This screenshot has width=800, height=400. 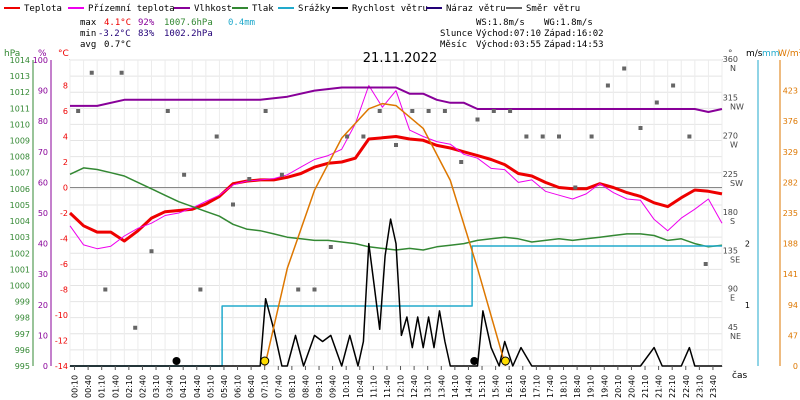 I want to click on tick-label-pct: 10, so click(x=43, y=335).